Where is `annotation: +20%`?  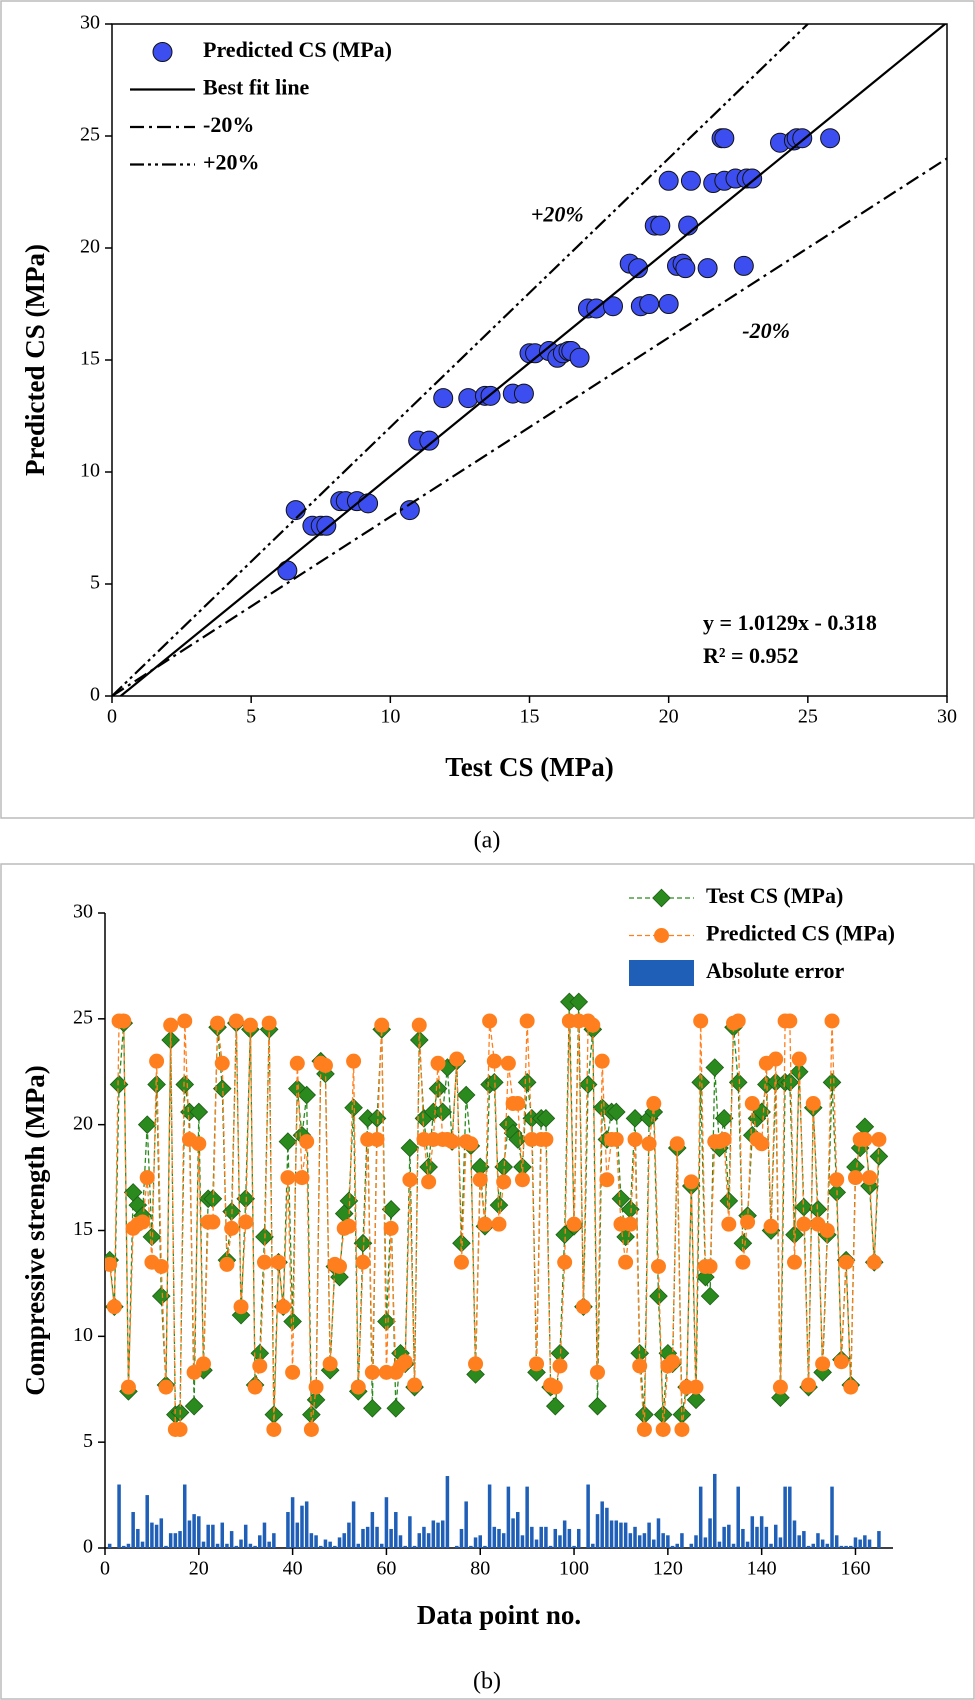 annotation: +20% is located at coordinates (557, 214).